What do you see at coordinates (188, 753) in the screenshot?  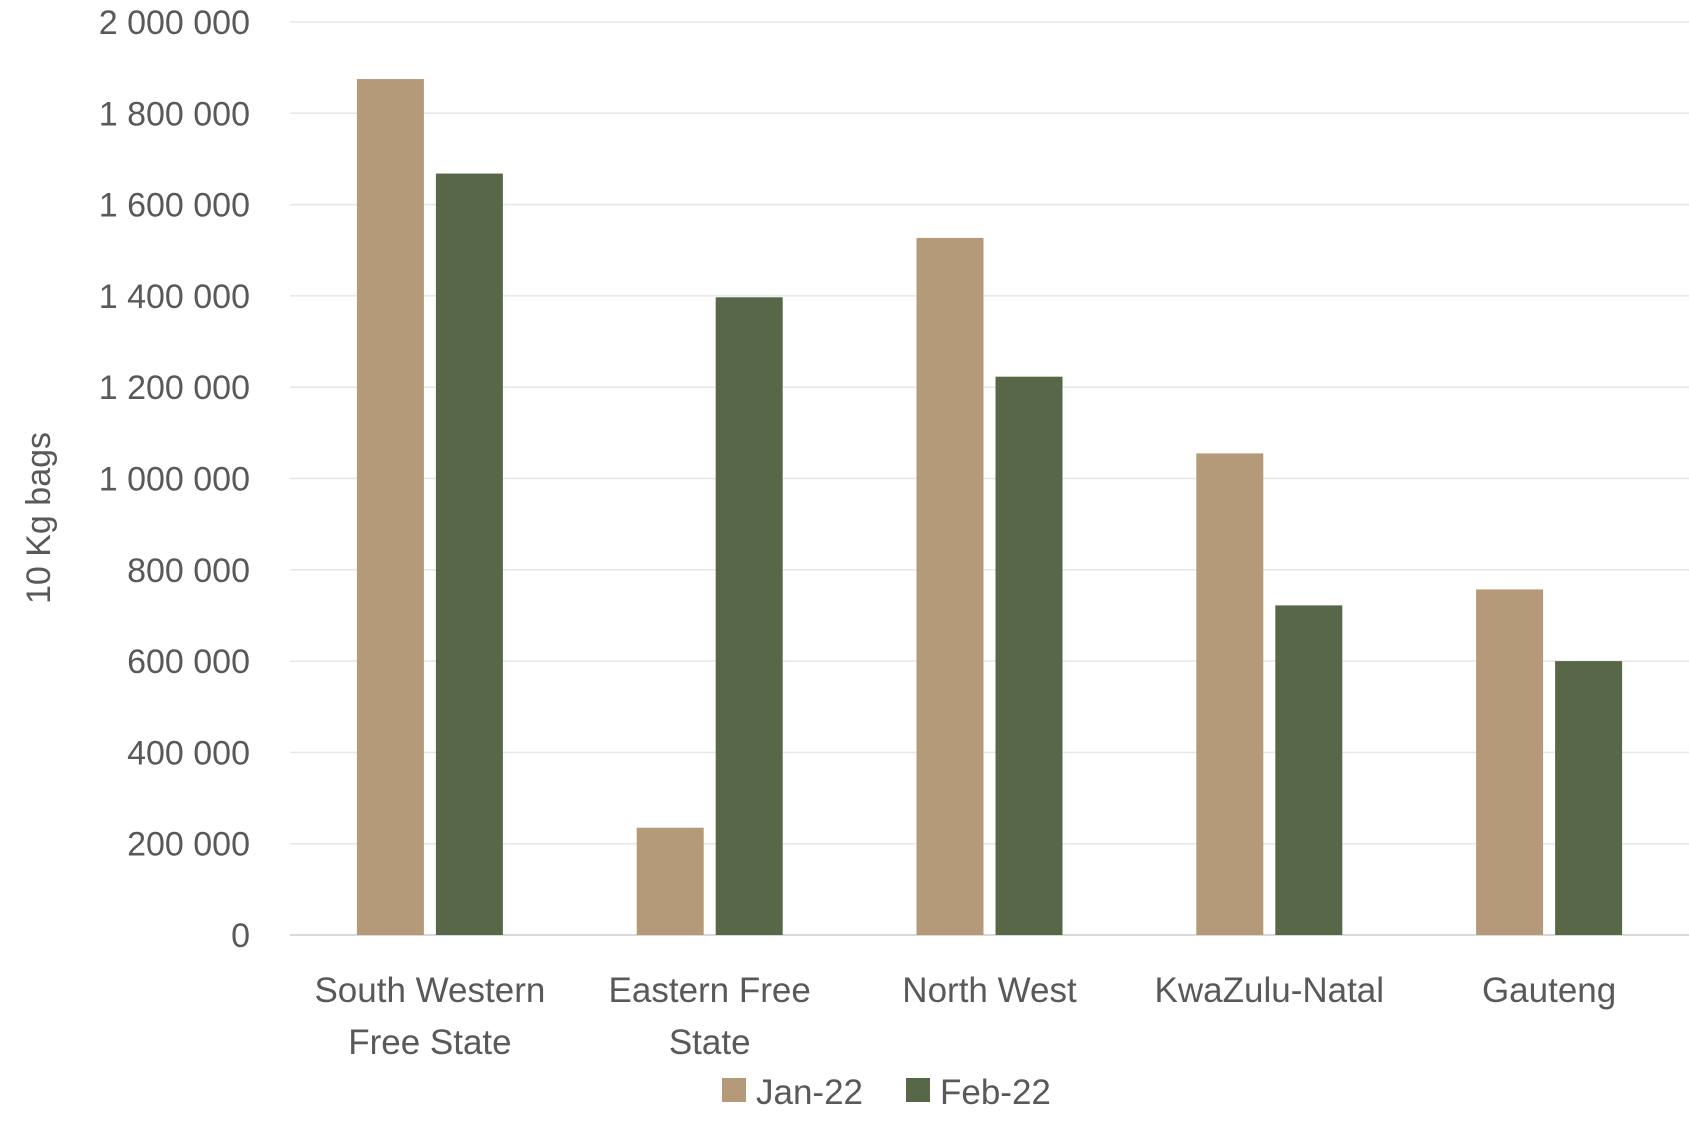 I see `y-tick-label: 400 000` at bounding box center [188, 753].